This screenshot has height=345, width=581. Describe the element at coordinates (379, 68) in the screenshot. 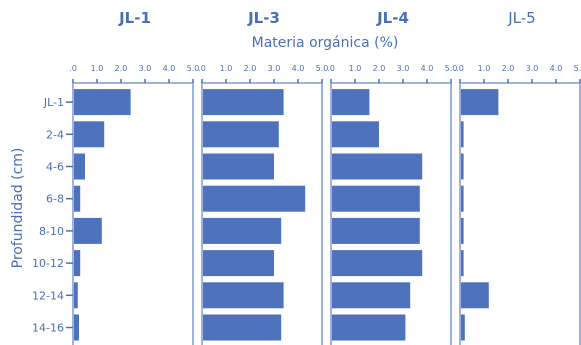

I see `x-tick-label-3-2: 2.0` at that location.